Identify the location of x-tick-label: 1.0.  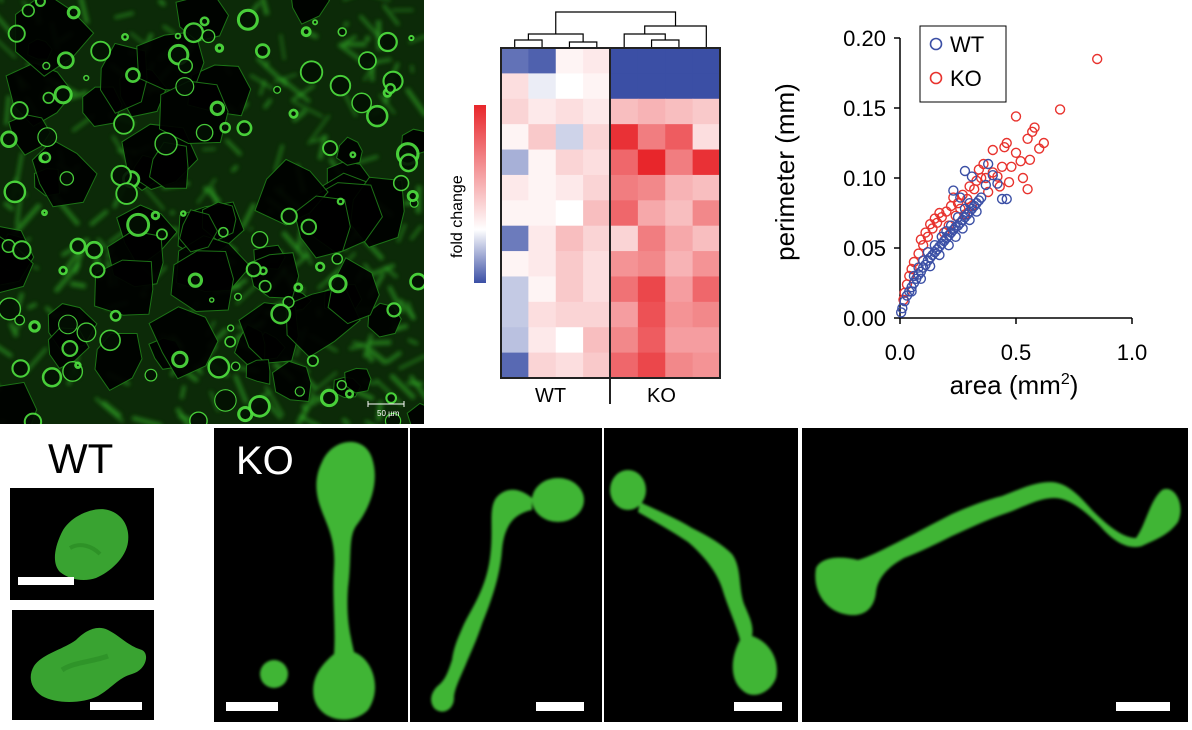
(1132, 352).